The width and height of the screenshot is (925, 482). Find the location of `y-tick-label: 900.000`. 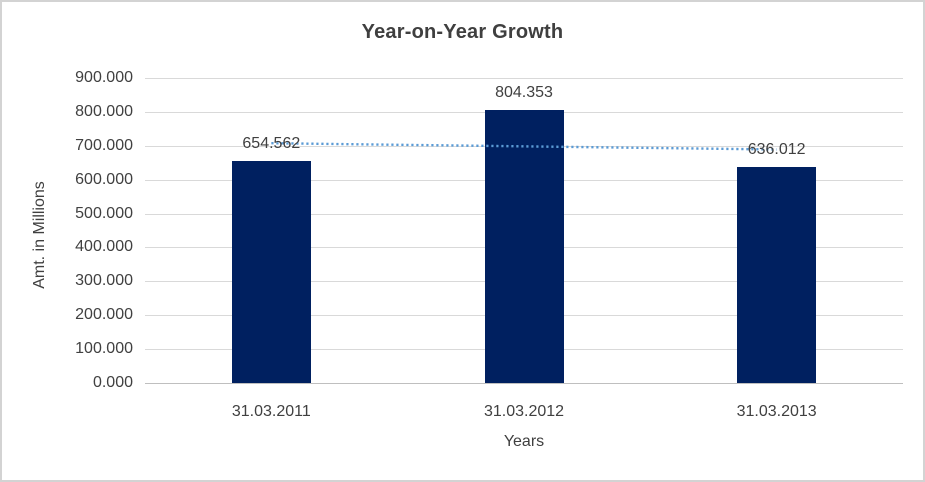

y-tick-label: 900.000 is located at coordinates (104, 77).